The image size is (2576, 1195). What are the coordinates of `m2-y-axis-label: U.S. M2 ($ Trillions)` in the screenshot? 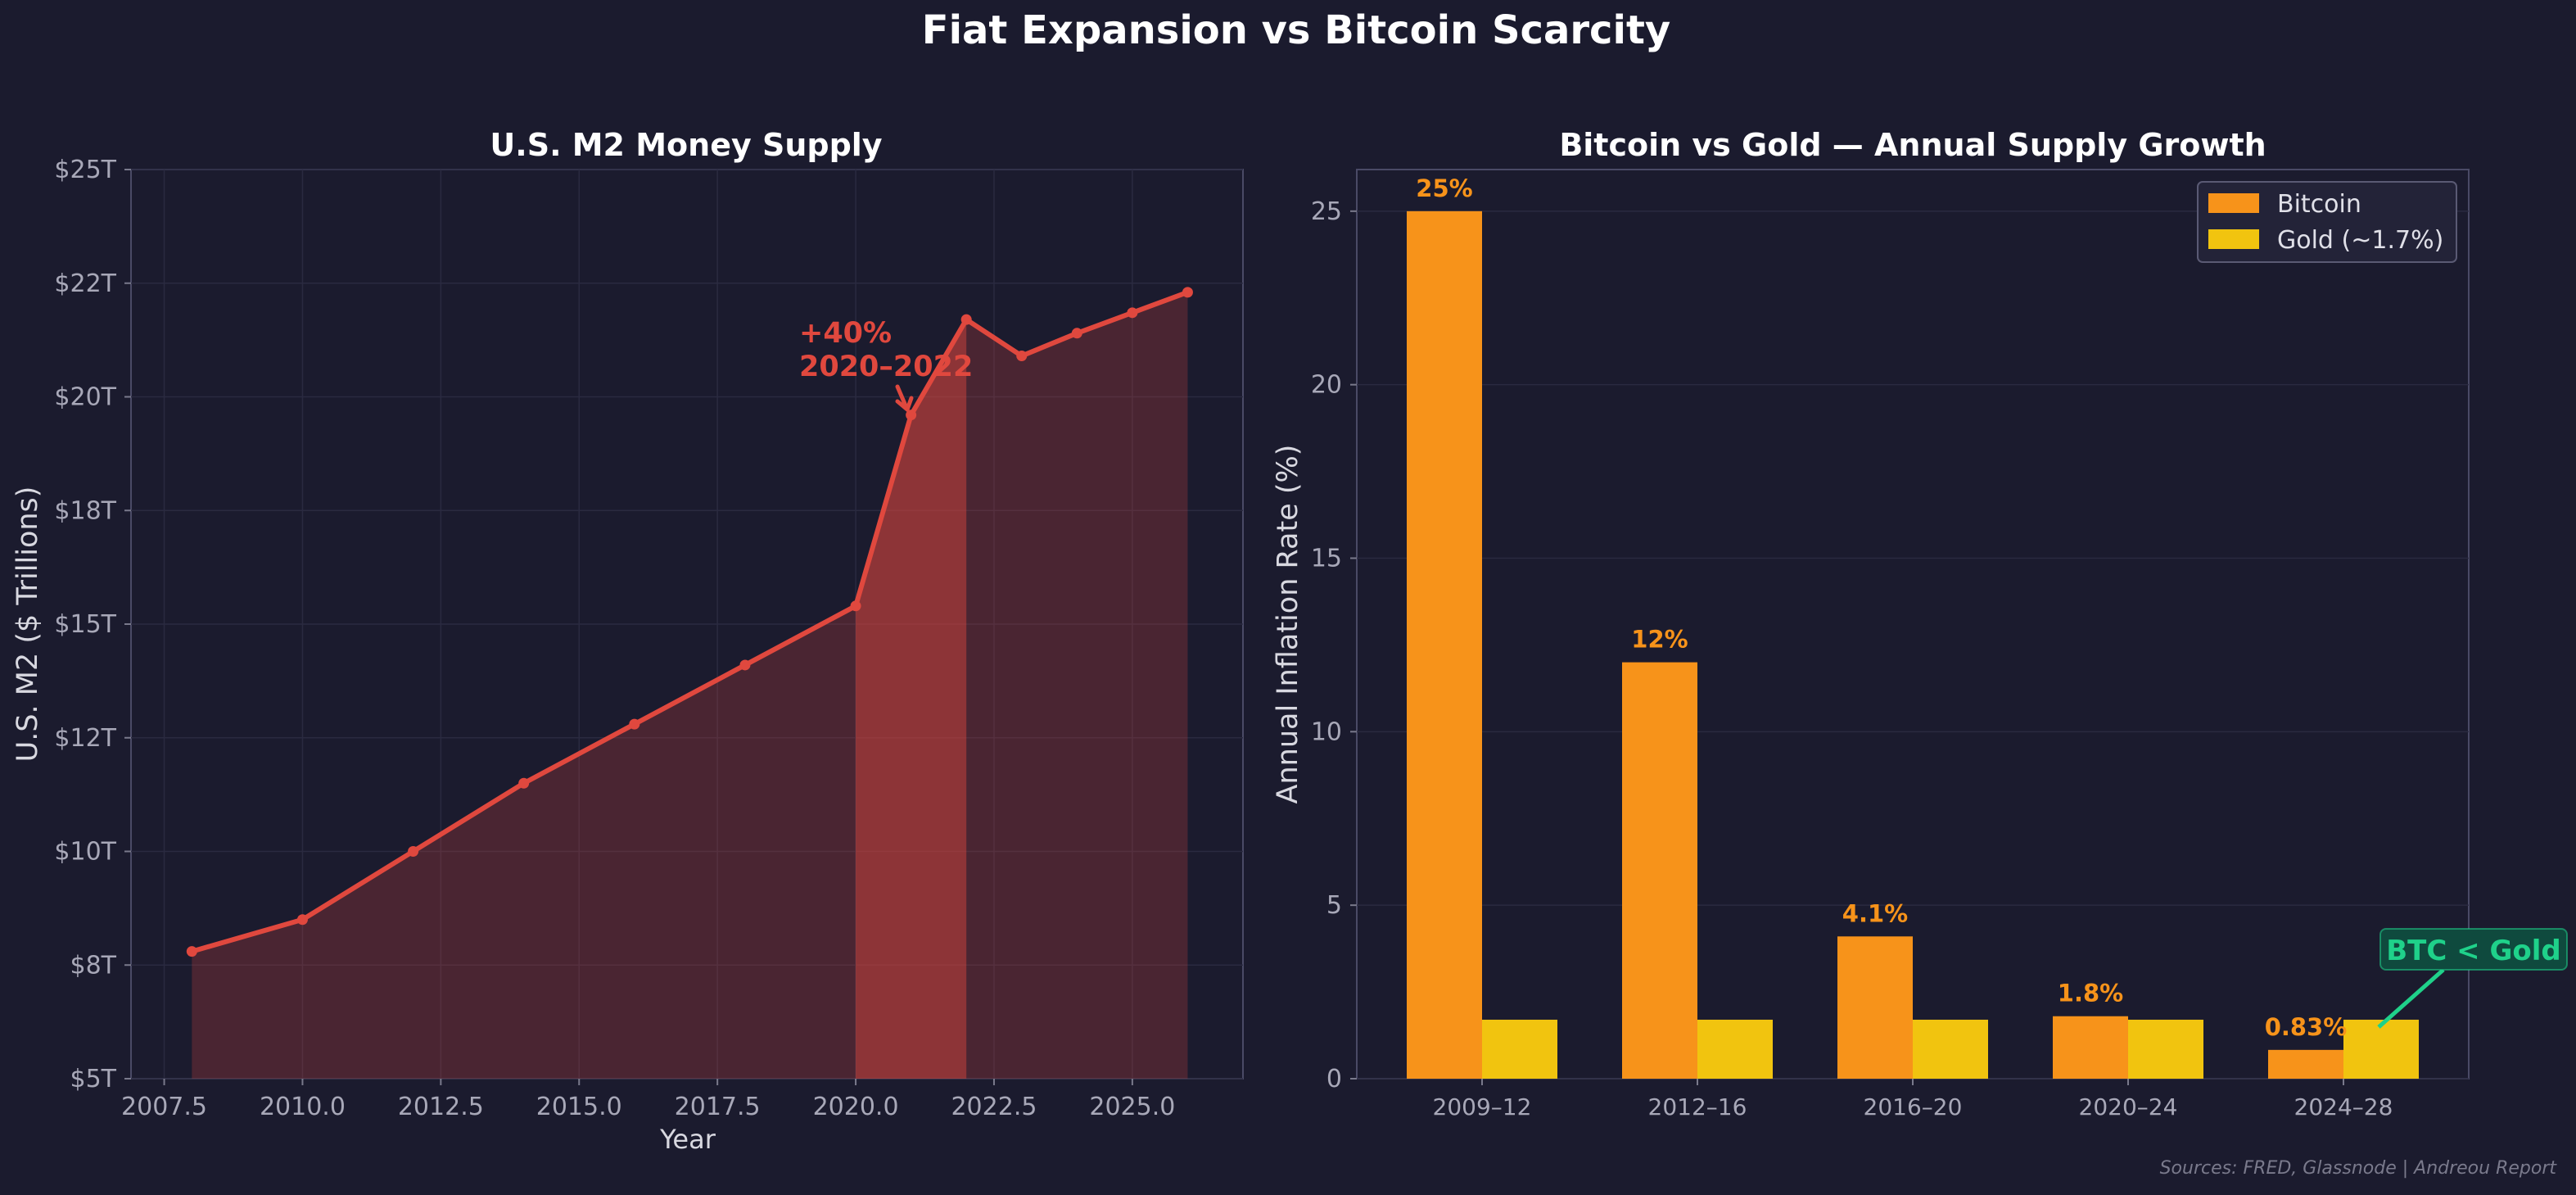 It's located at (27, 625).